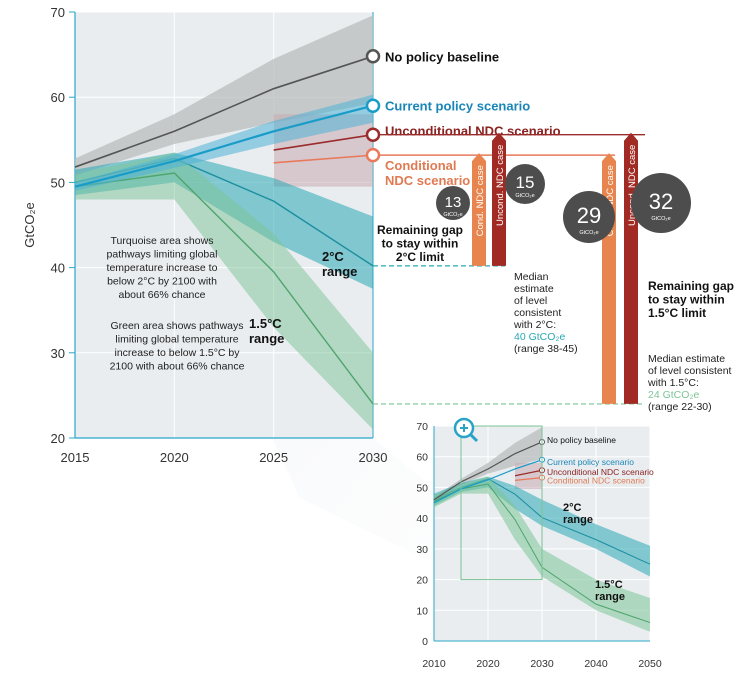  Describe the element at coordinates (162, 295) in the screenshot. I see `turquoise-note: about 66% chance` at that location.